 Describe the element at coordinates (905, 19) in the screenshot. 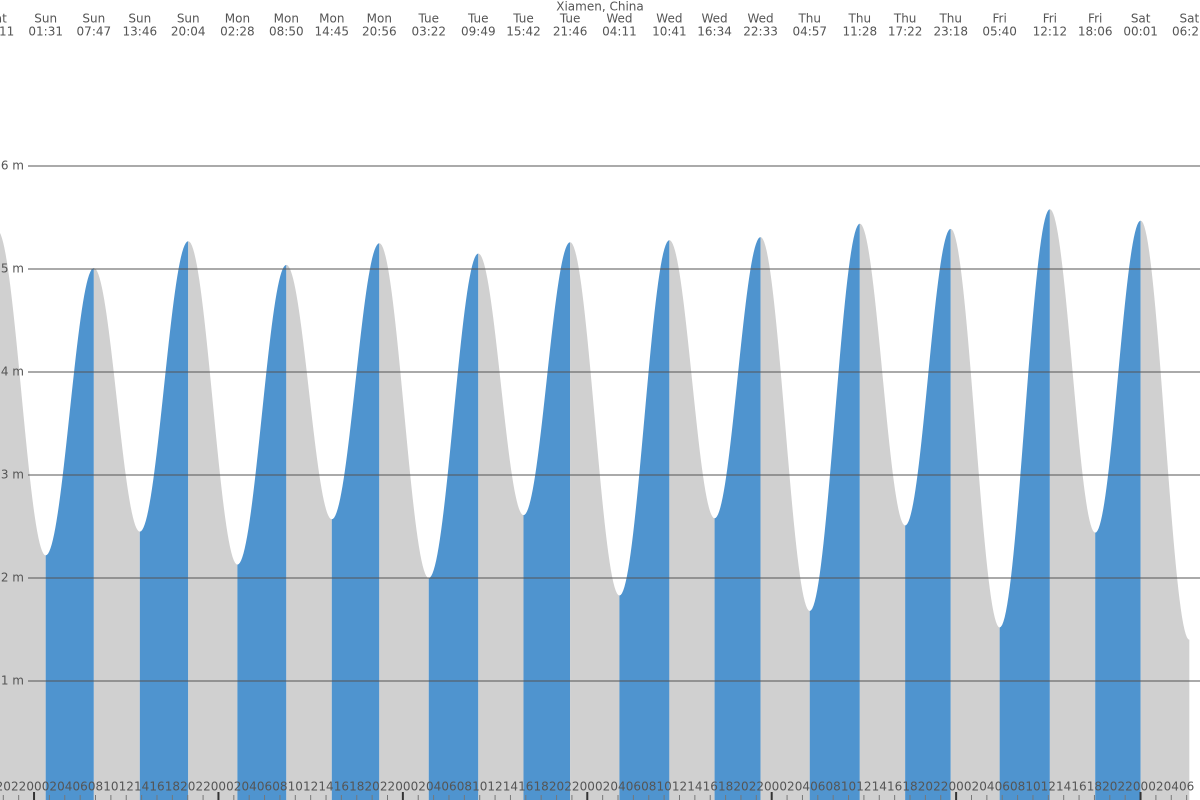

I see `extreme-day: Thu` at that location.